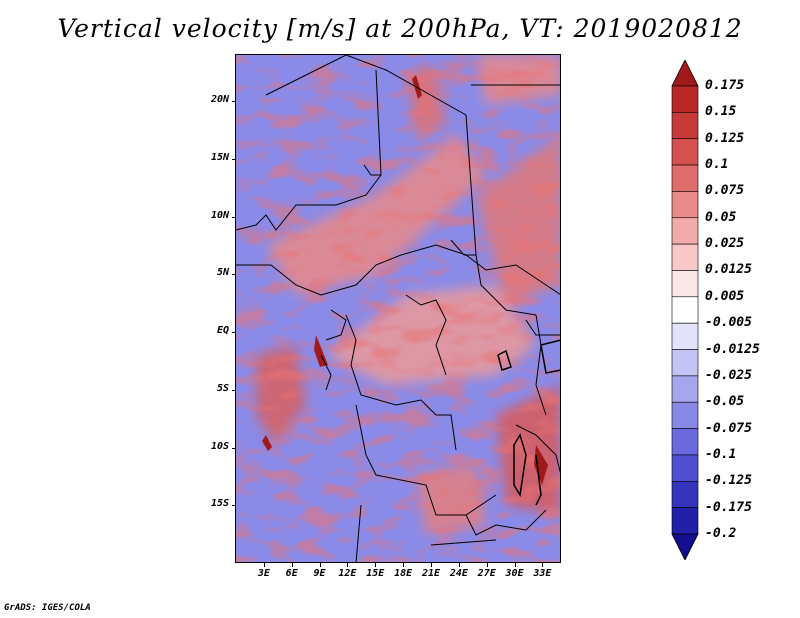 The height and width of the screenshot is (618, 800). What do you see at coordinates (728, 481) in the screenshot?
I see `colorbar-level-label: -0.125` at bounding box center [728, 481].